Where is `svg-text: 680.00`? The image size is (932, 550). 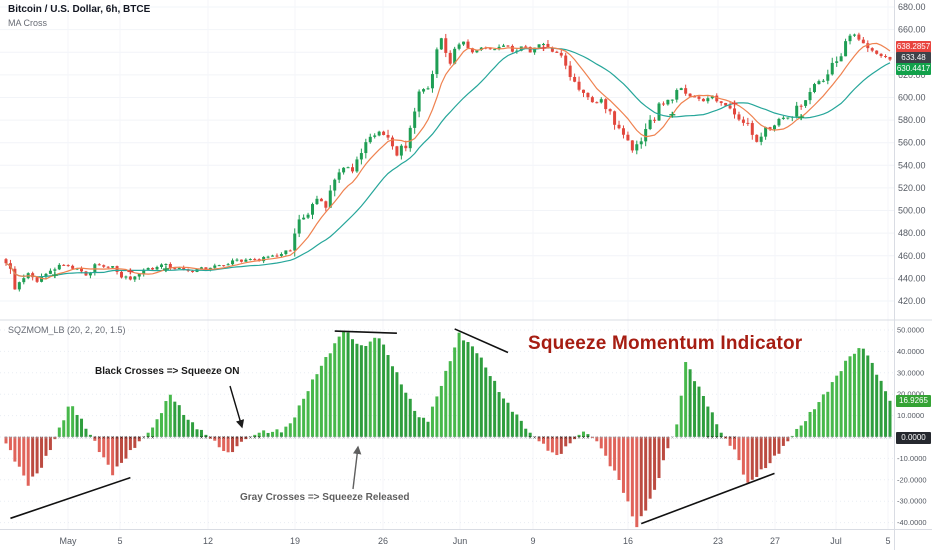
svg-text: 680.00 is located at coordinates (912, 7).